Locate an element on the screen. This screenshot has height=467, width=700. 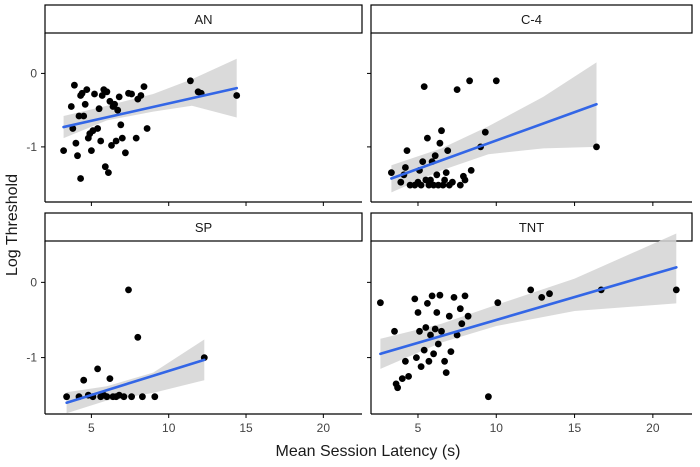
facet-strip-label: SP is located at coordinates (203, 227).